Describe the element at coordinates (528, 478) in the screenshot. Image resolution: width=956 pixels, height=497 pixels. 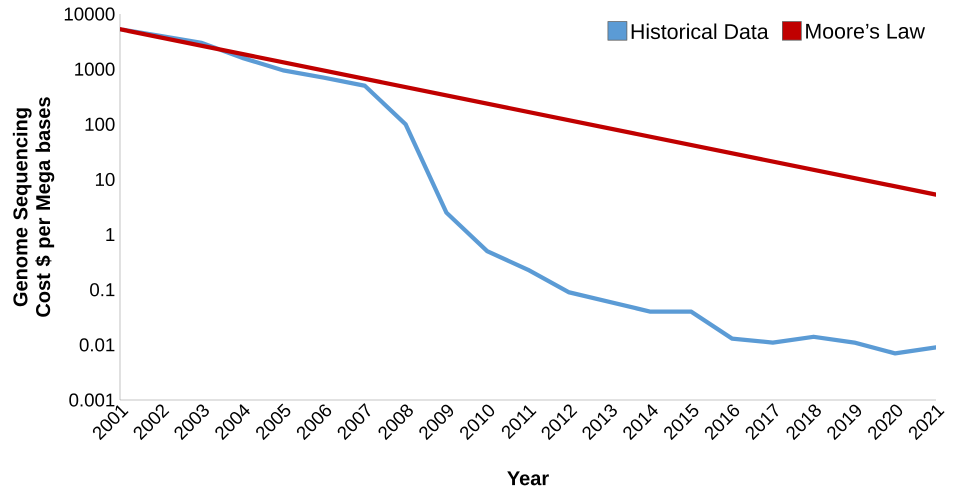
I see `x-axis-title: Year` at that location.